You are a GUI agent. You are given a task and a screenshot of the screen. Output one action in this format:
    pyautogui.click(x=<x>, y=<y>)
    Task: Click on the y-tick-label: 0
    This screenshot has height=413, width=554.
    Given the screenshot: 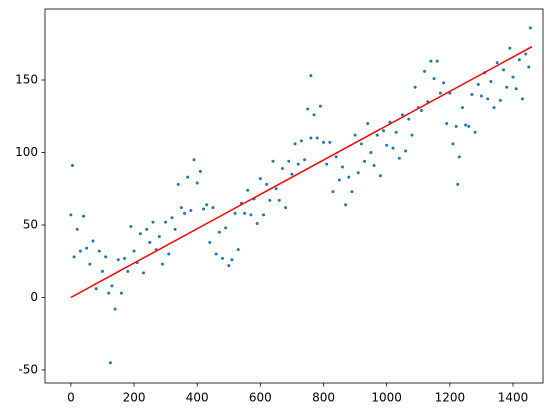 What is the action you would take?
    pyautogui.click(x=34, y=297)
    